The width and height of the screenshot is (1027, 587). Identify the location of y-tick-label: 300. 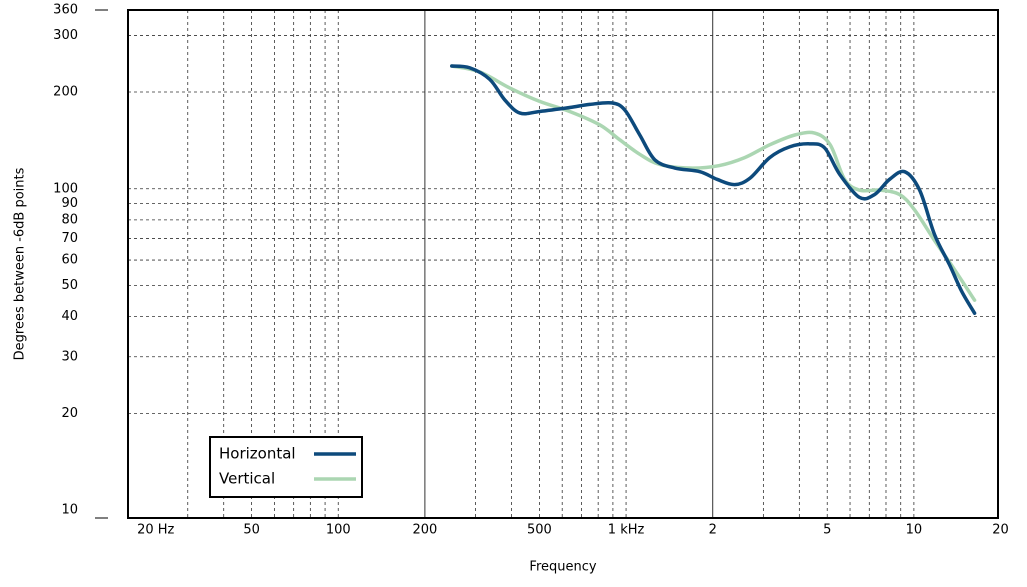
(65, 35).